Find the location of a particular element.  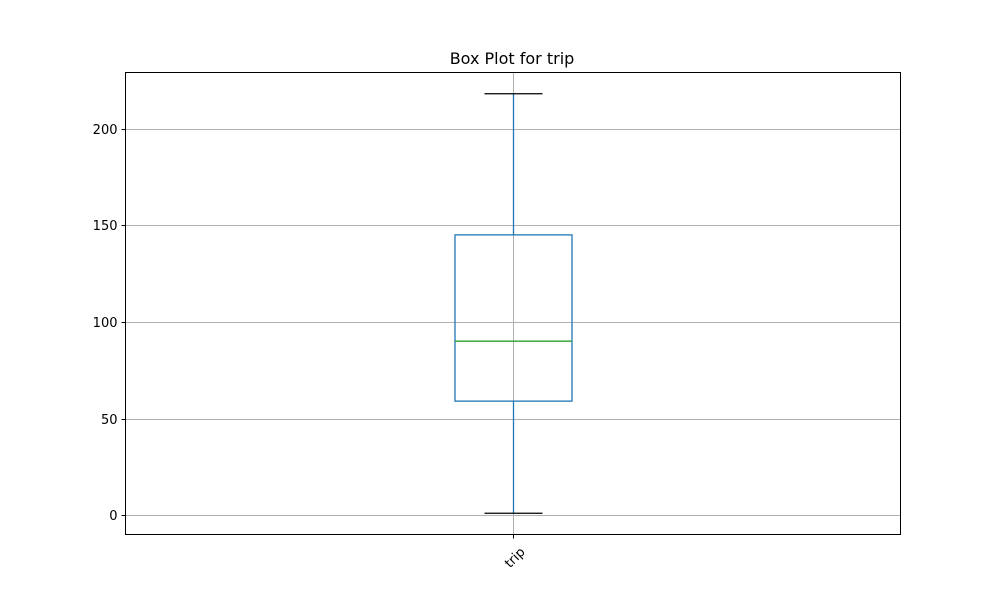

box-layer is located at coordinates (513, 303).